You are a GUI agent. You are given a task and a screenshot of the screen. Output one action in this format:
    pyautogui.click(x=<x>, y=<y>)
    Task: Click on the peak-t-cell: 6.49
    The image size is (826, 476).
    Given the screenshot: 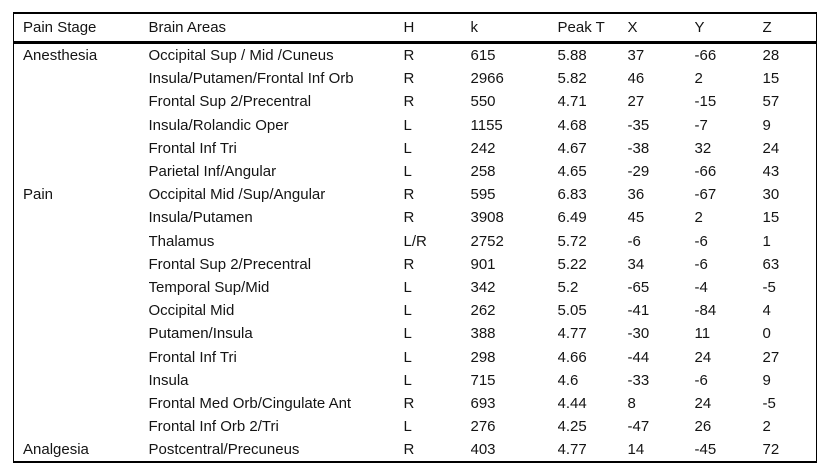 What is the action you would take?
    pyautogui.click(x=572, y=218)
    